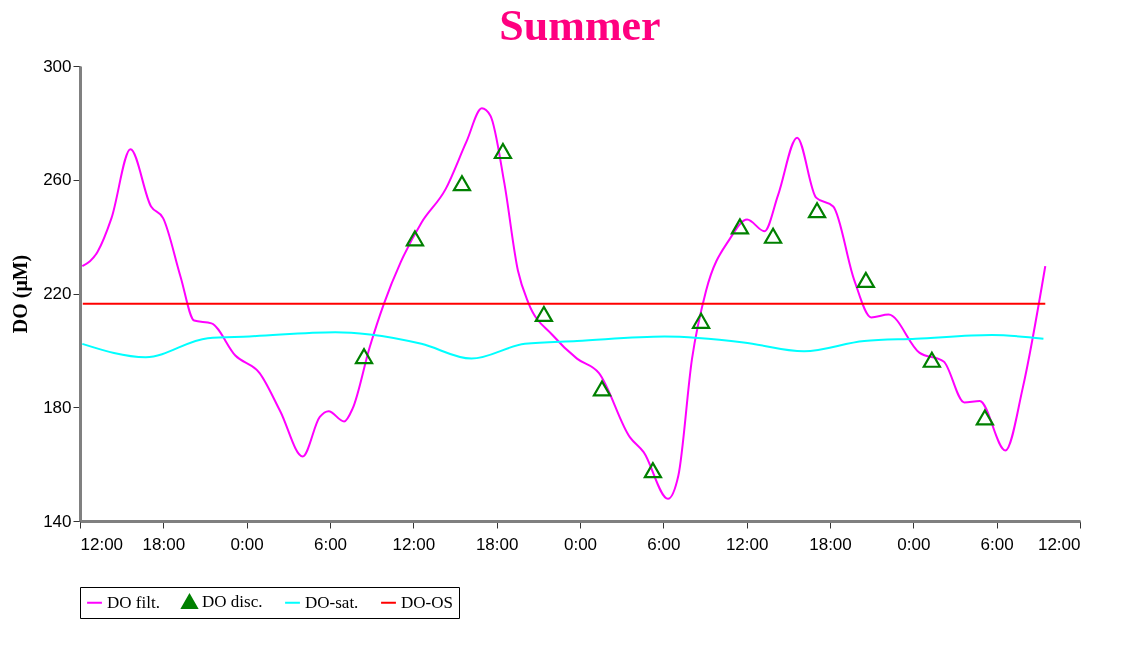  What do you see at coordinates (427, 602) in the screenshot?
I see `legend-label: DO-OS` at bounding box center [427, 602].